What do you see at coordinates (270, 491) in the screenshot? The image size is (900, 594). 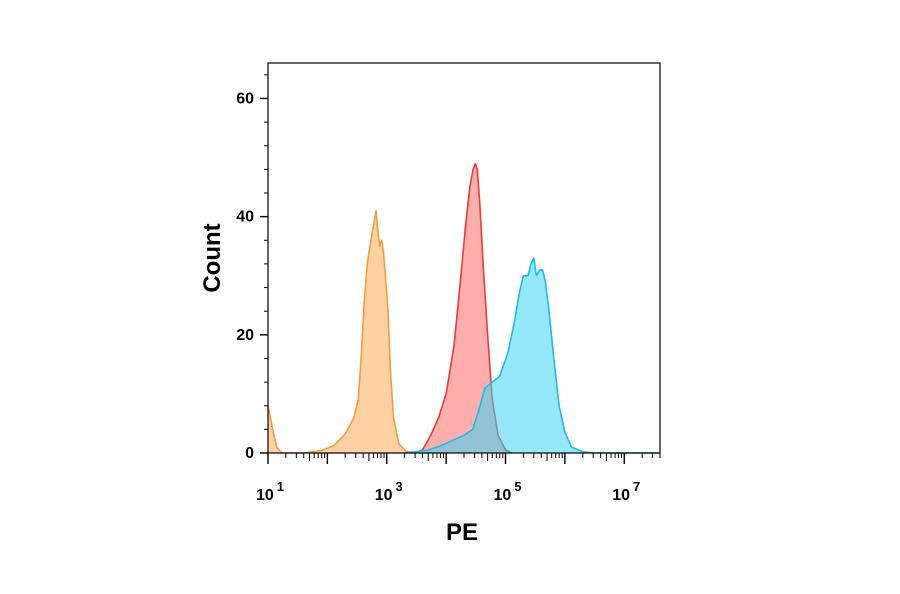 I see `x-tick-label: 10¹` at bounding box center [270, 491].